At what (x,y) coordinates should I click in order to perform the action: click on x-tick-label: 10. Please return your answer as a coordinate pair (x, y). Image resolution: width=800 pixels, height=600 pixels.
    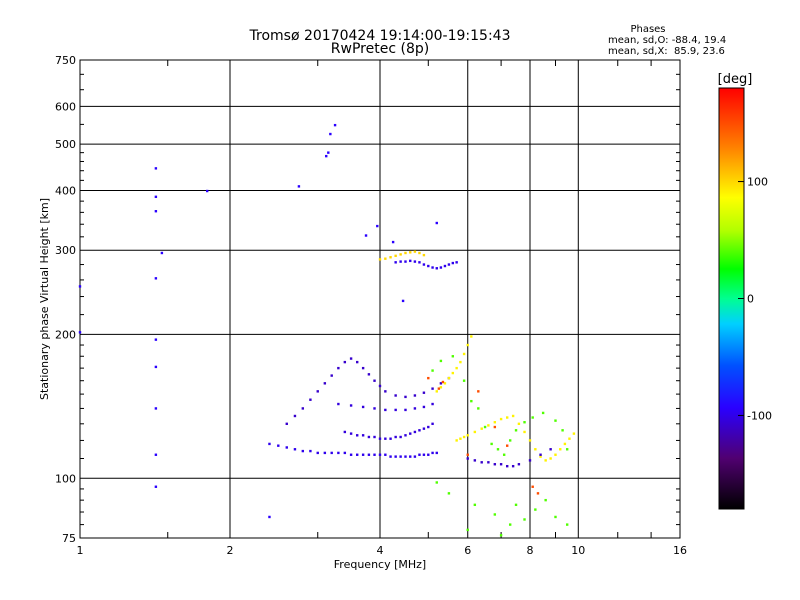
    Looking at the image, I should click on (578, 550).